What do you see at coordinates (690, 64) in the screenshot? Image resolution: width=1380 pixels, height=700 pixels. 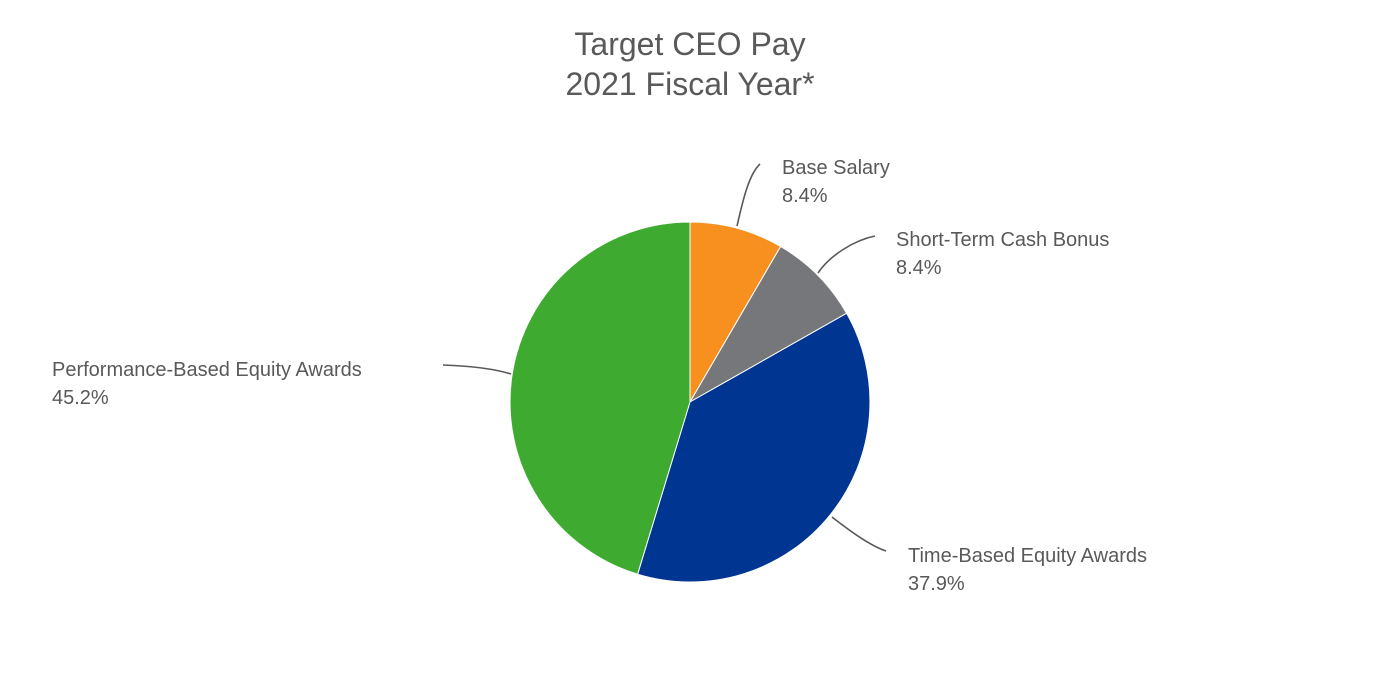 I see `chart-title: Target CEO Pay 2021 Fiscal Year*` at bounding box center [690, 64].